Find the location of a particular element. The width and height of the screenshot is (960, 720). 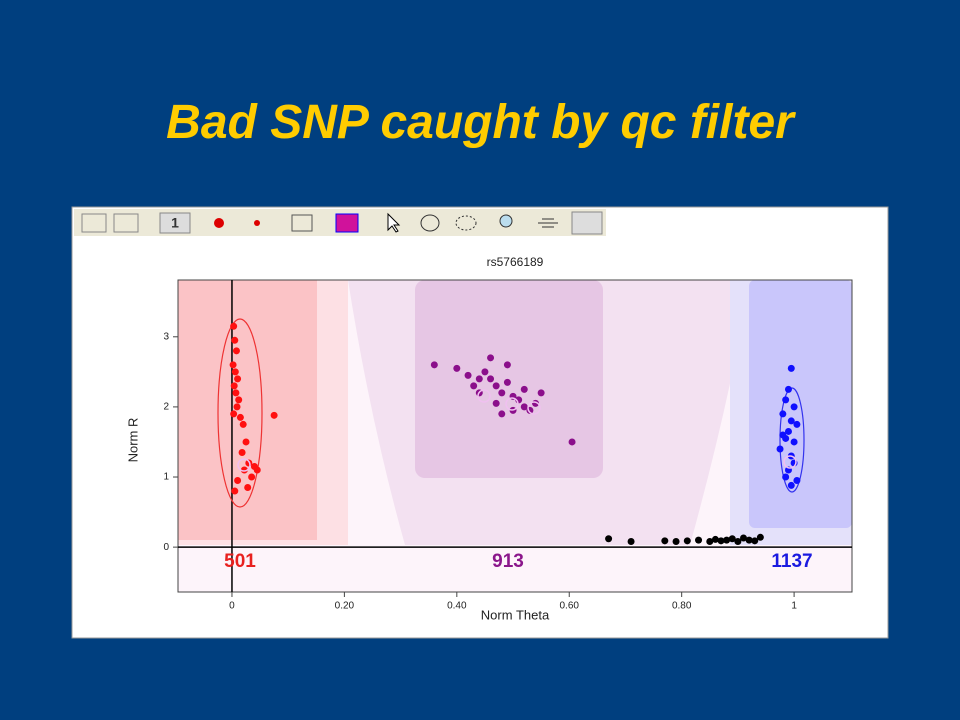

y-axis-label: Norm R is located at coordinates (132, 440).